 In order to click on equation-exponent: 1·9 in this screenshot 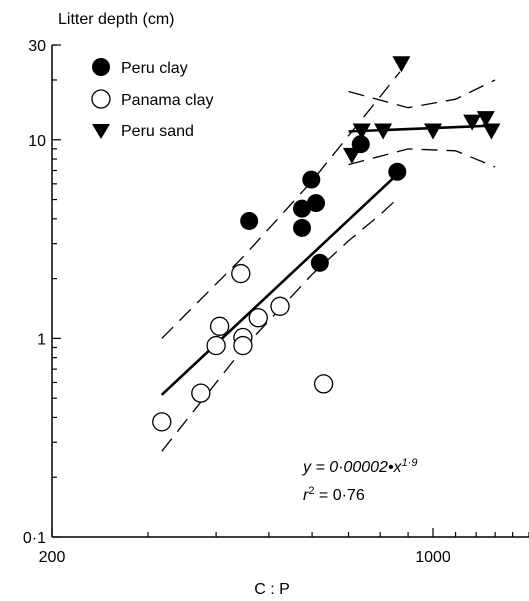, I will do `click(410, 463)`.